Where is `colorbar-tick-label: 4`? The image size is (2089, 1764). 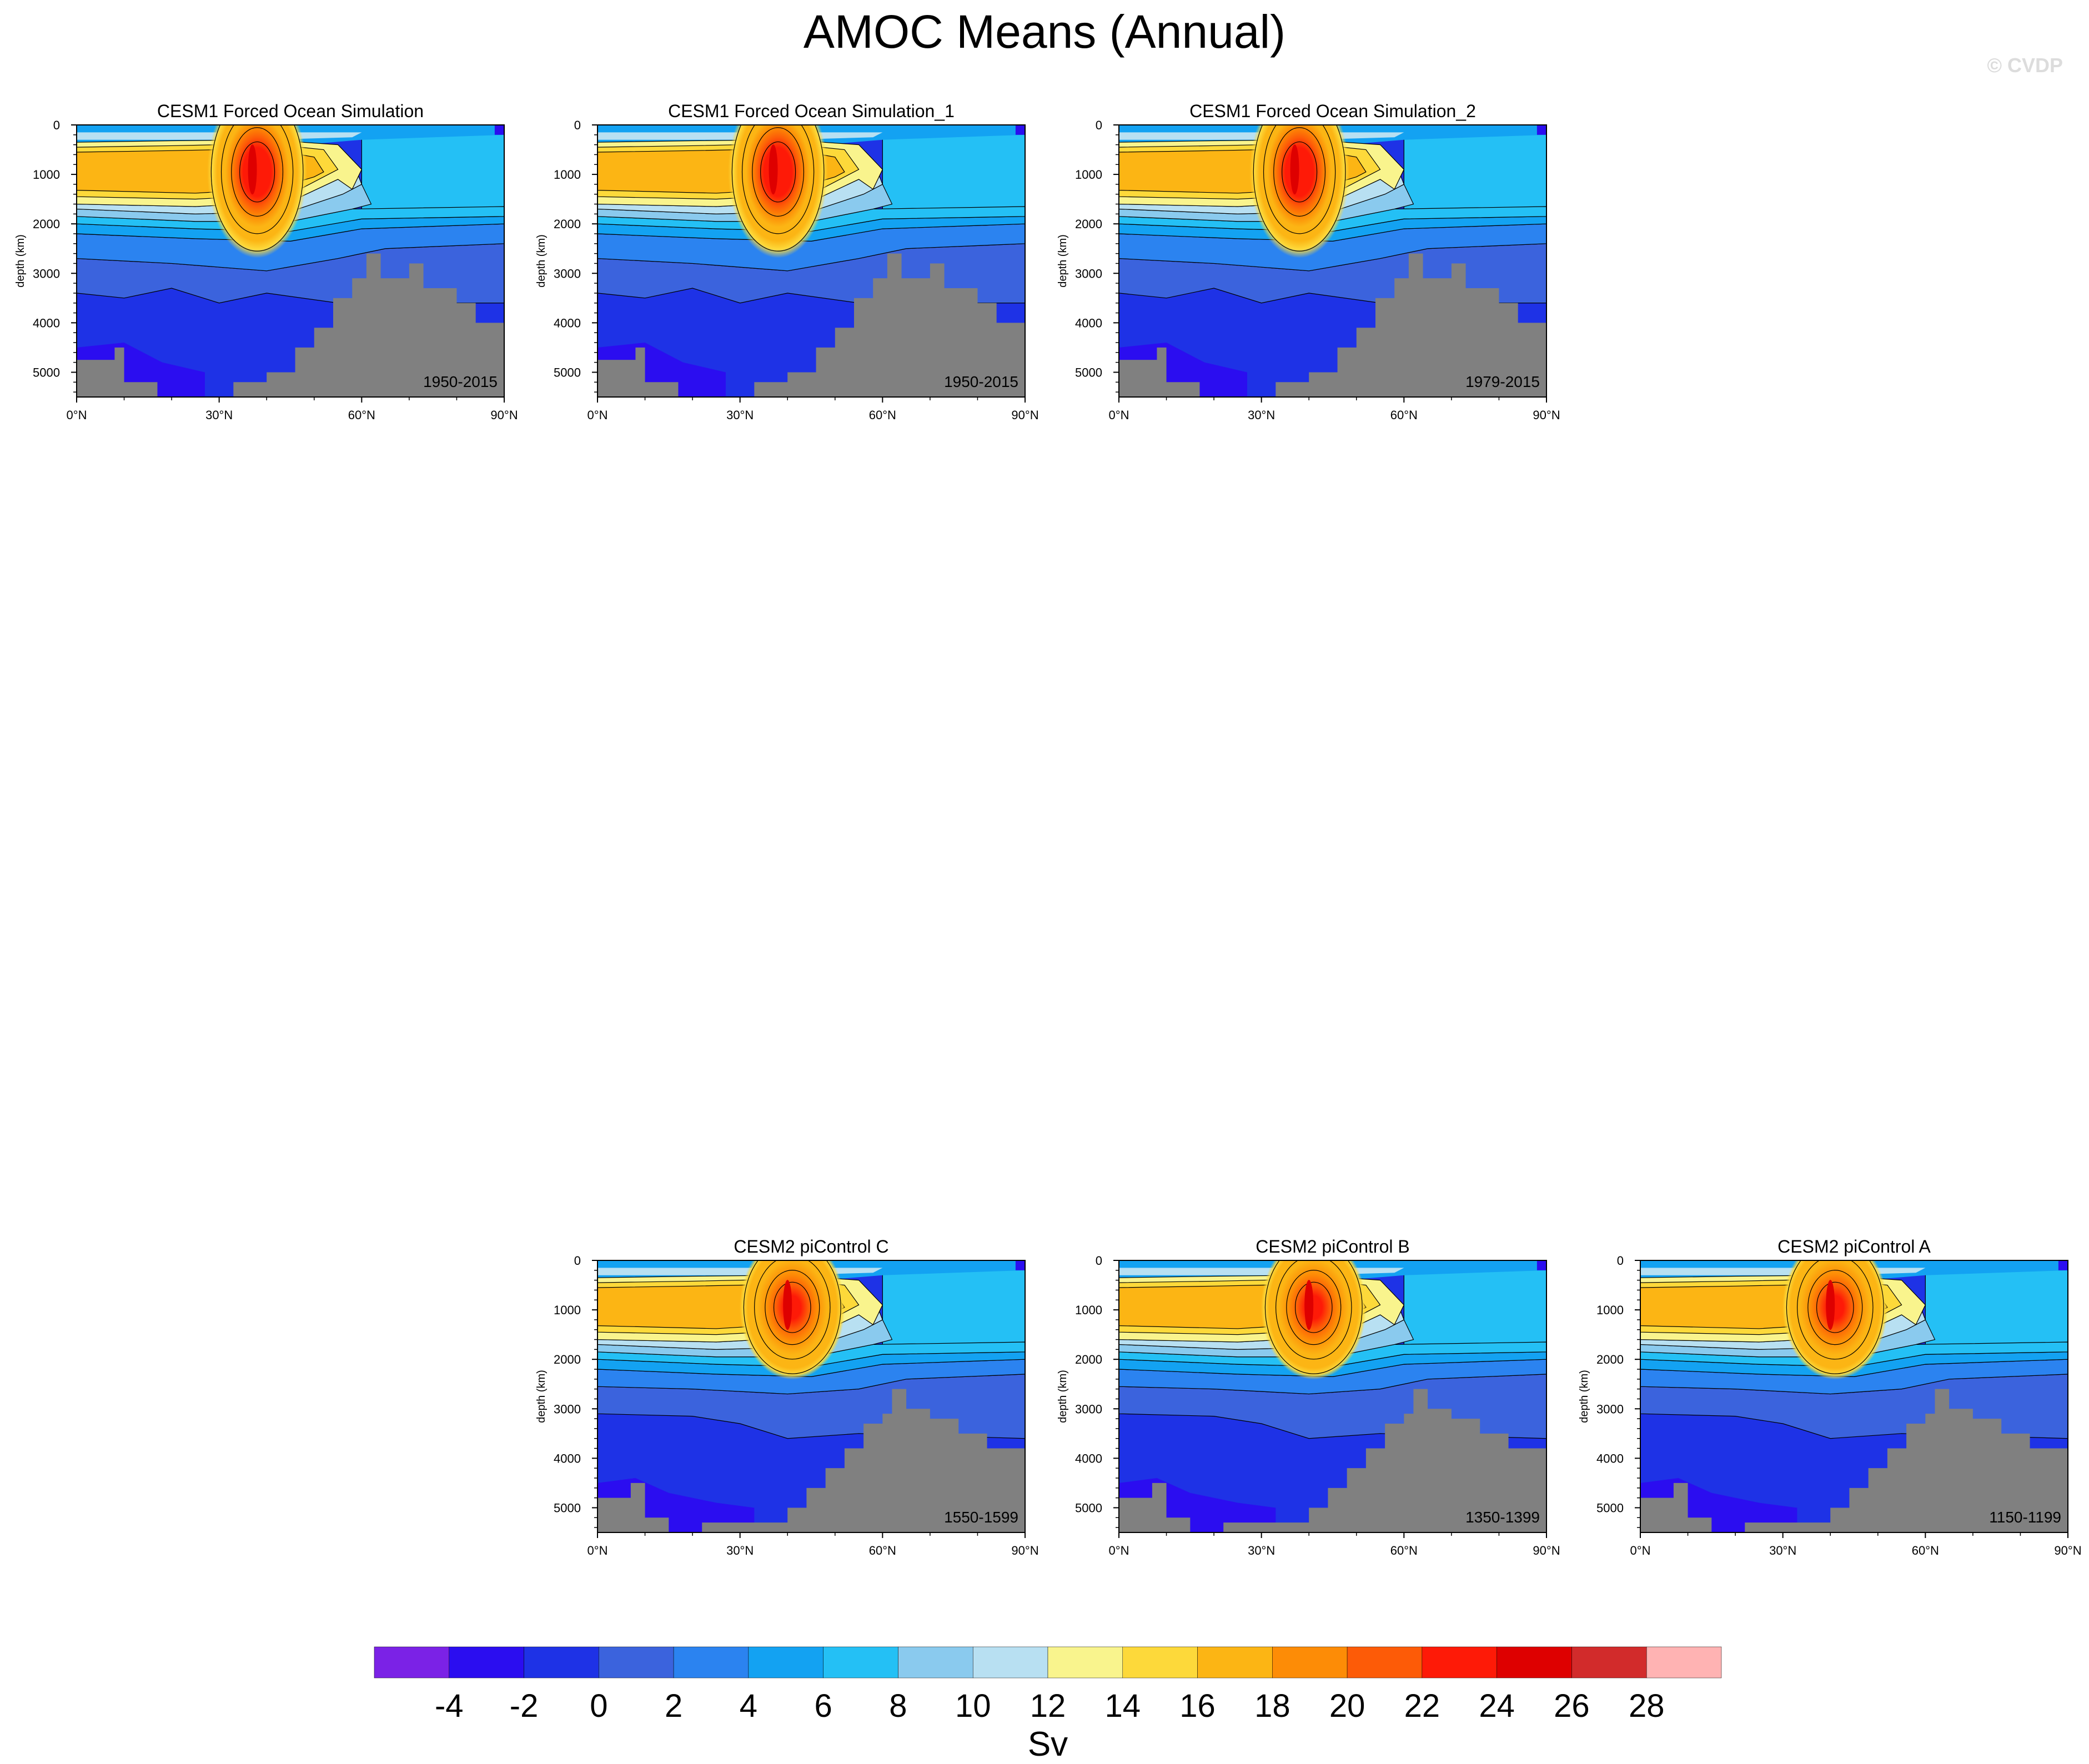
colorbar-tick-label: 4 is located at coordinates (748, 1706).